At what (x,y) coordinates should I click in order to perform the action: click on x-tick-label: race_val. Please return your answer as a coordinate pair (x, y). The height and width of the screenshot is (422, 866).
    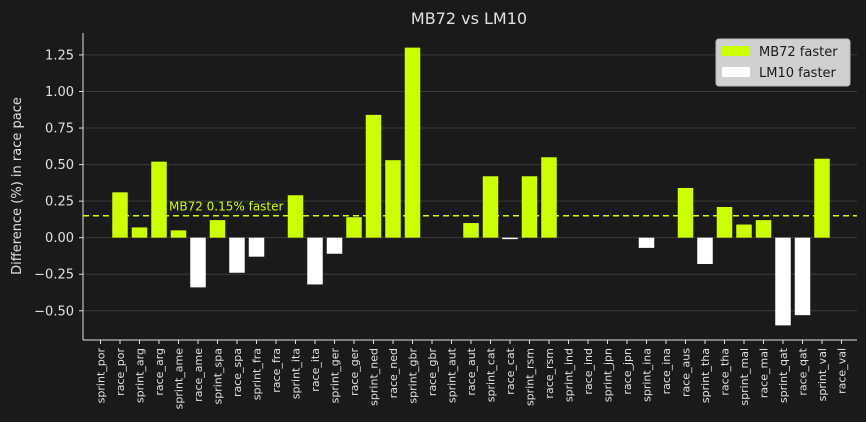
    Looking at the image, I should click on (842, 371).